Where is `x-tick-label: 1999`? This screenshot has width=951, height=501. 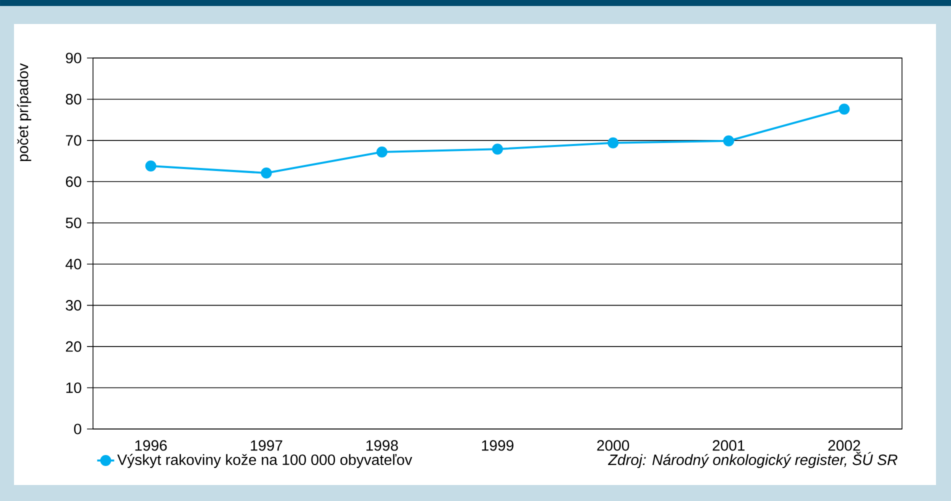
x-tick-label: 1999 is located at coordinates (498, 445).